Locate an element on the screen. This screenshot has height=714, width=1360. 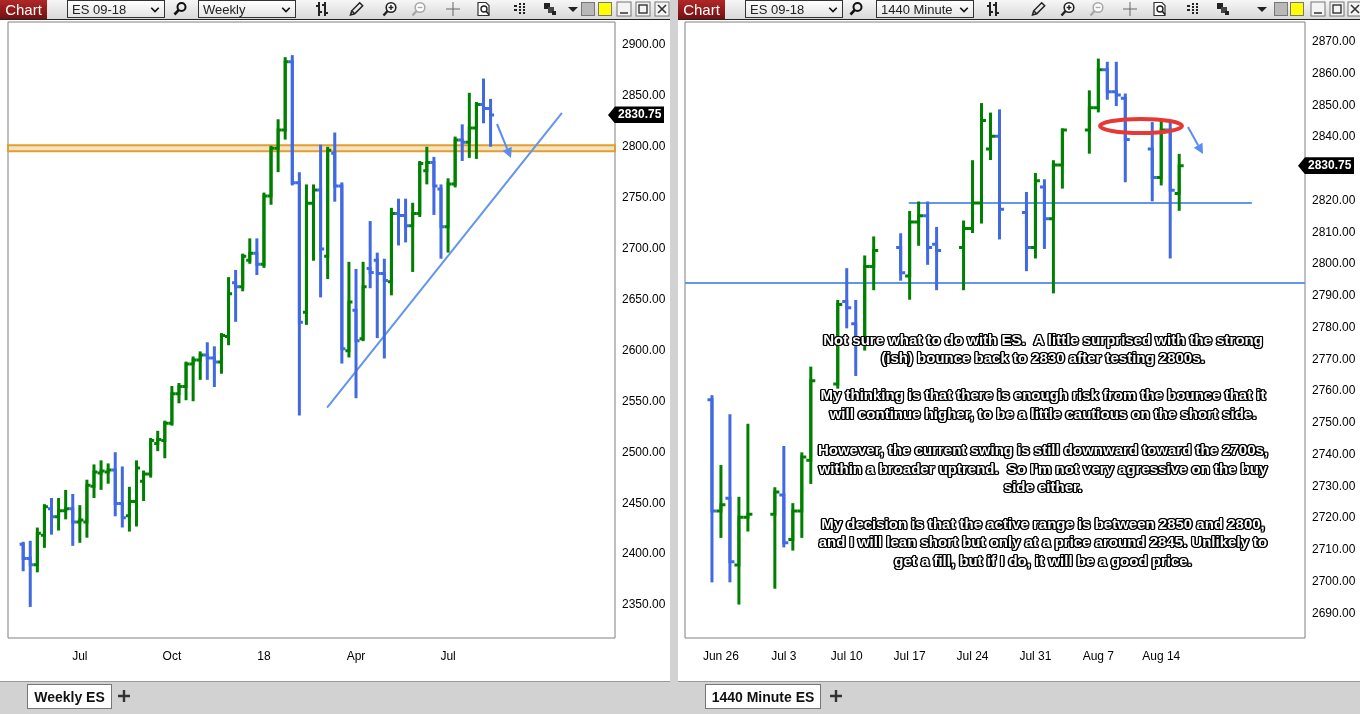
y-tick-label: 2760.00 is located at coordinates (1334, 390).